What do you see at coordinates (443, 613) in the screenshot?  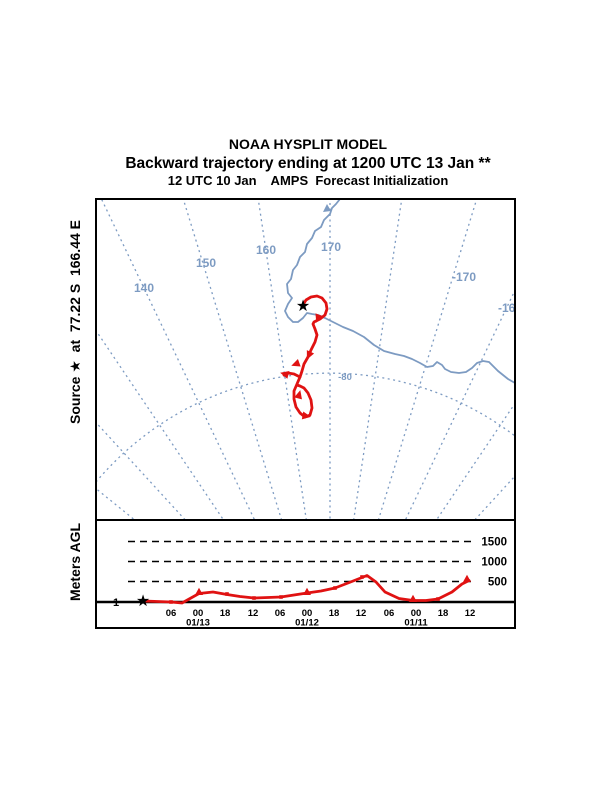 I see `x-tick-10: 18` at bounding box center [443, 613].